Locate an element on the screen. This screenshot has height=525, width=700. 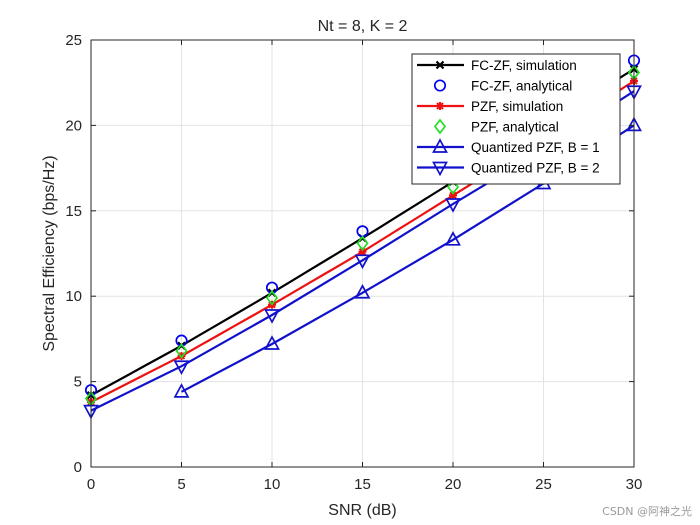
y-tick-label: 10 is located at coordinates (73, 296).